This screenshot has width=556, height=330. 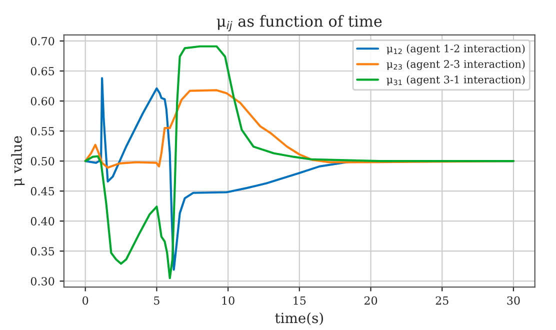 I want to click on legend-label: μ$_{23}$ (agent 2-3 interaction), so click(x=455, y=65).